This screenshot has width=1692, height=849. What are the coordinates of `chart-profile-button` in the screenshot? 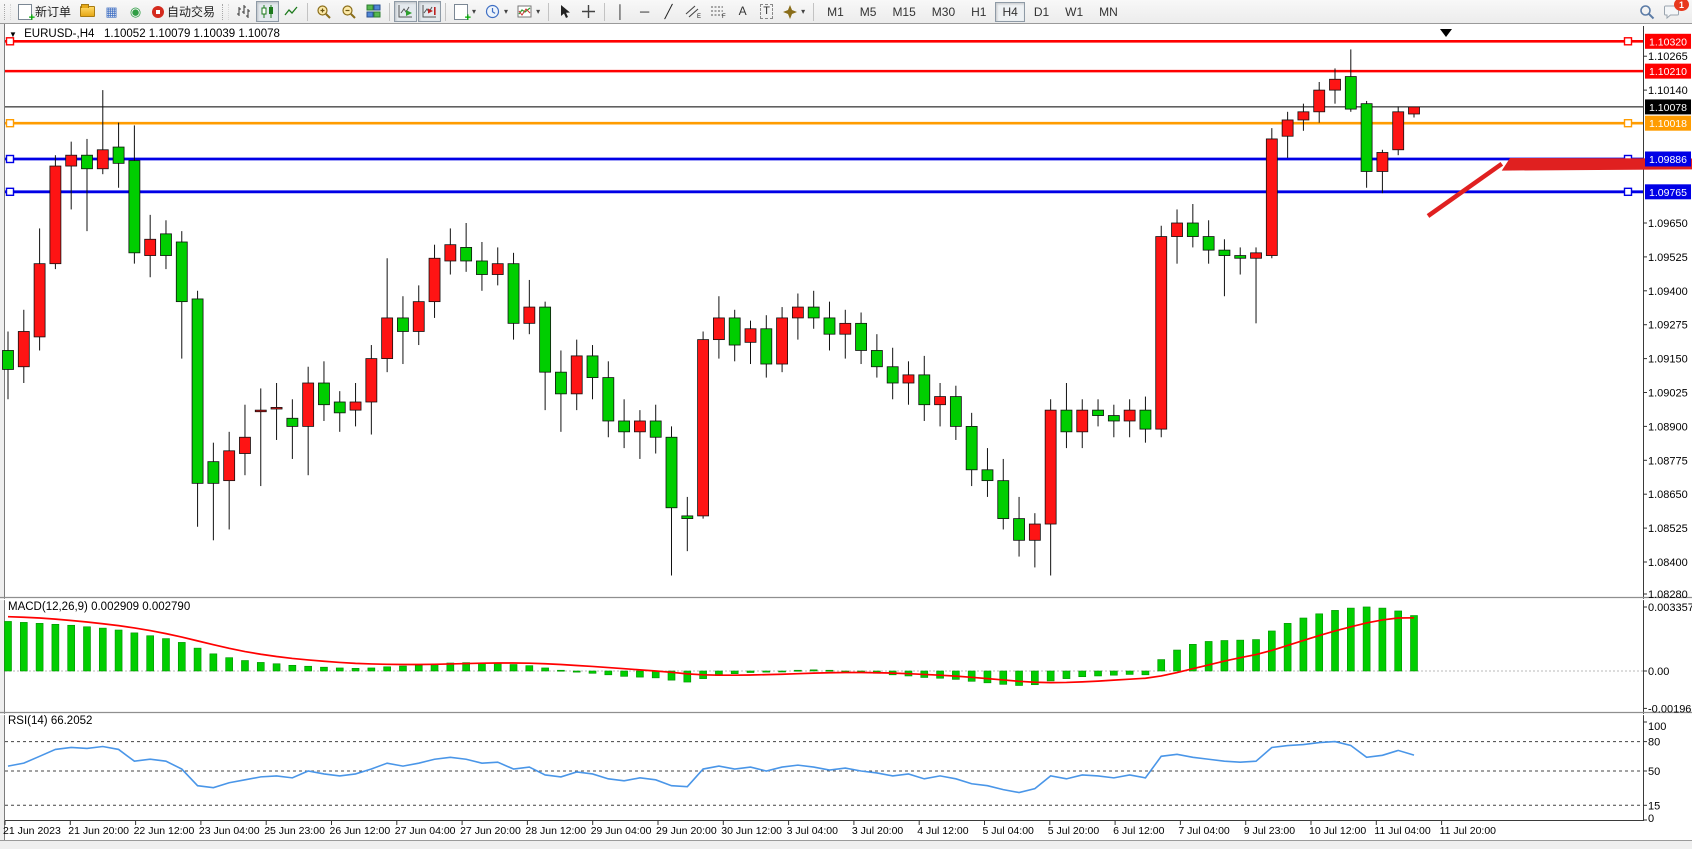 It's located at (87, 11).